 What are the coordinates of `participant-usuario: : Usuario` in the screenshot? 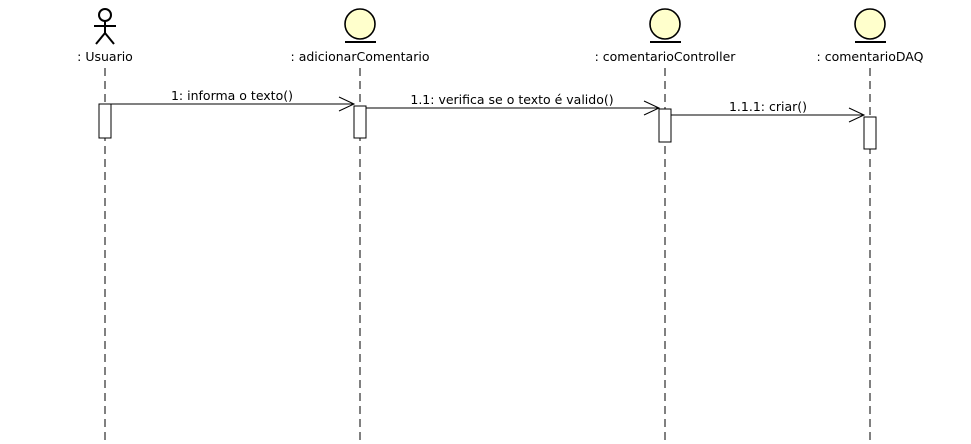 It's located at (105, 36).